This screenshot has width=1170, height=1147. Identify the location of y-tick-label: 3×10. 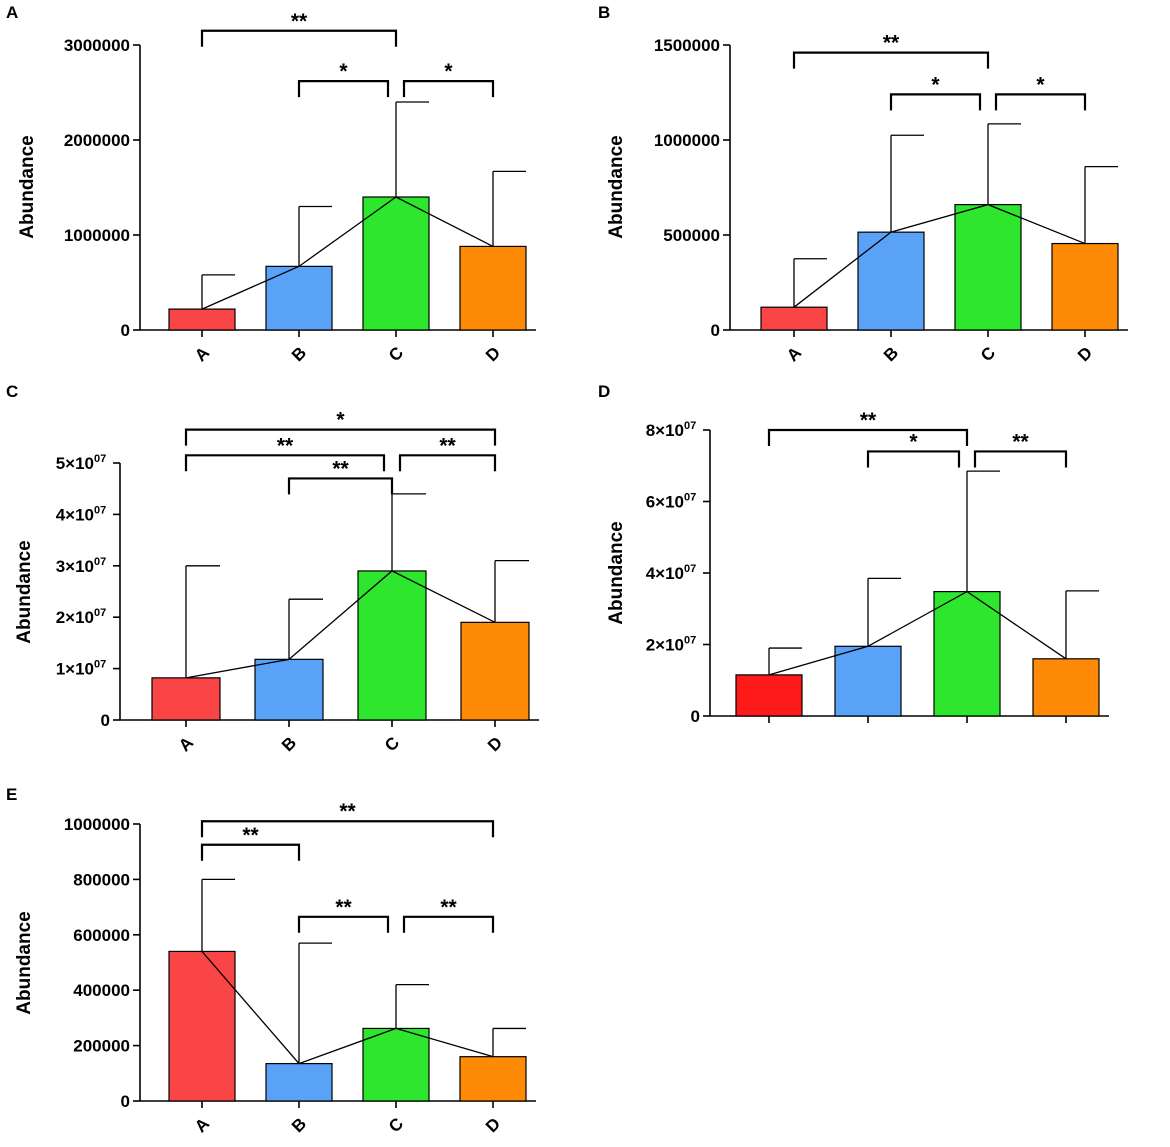
(75, 566).